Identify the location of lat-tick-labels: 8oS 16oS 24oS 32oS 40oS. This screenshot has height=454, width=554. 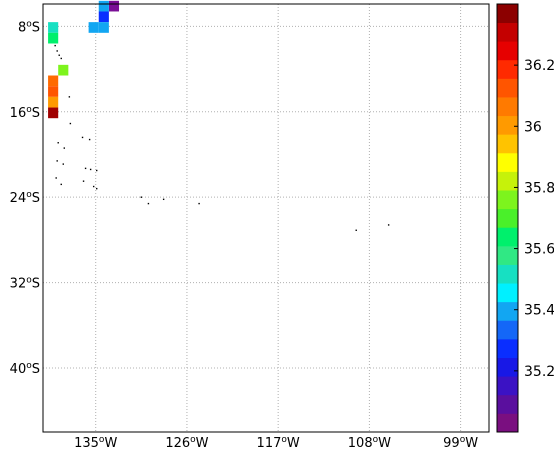
(25, 198).